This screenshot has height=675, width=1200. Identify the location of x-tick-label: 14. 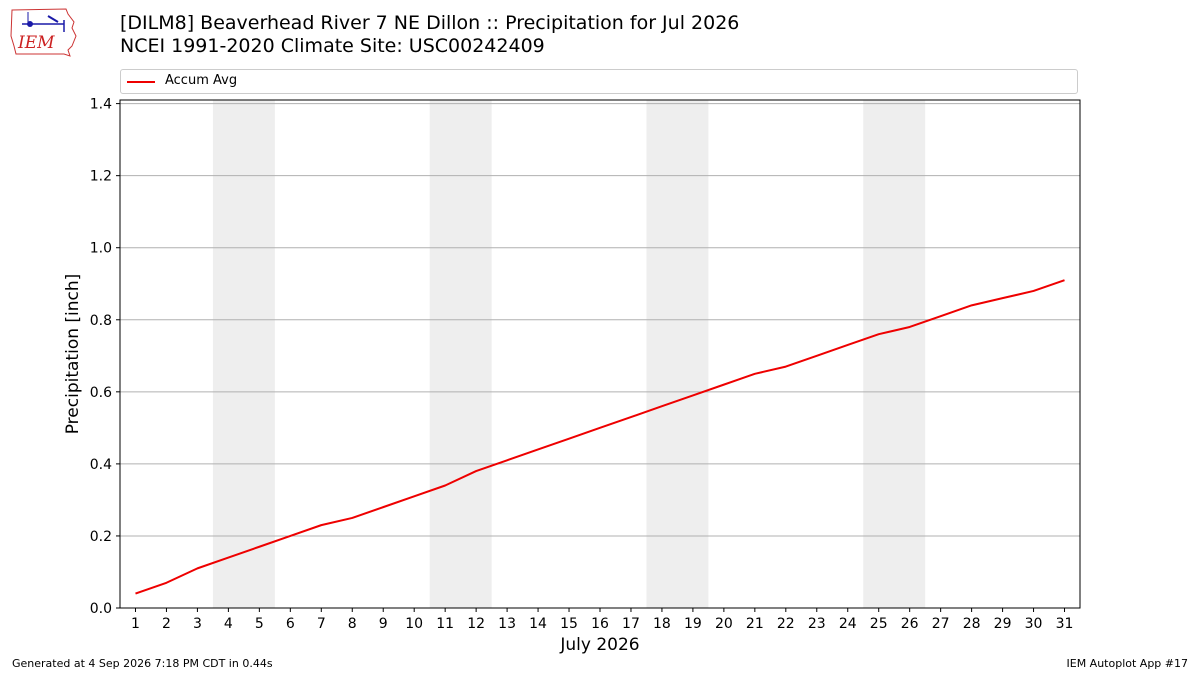
(538, 624).